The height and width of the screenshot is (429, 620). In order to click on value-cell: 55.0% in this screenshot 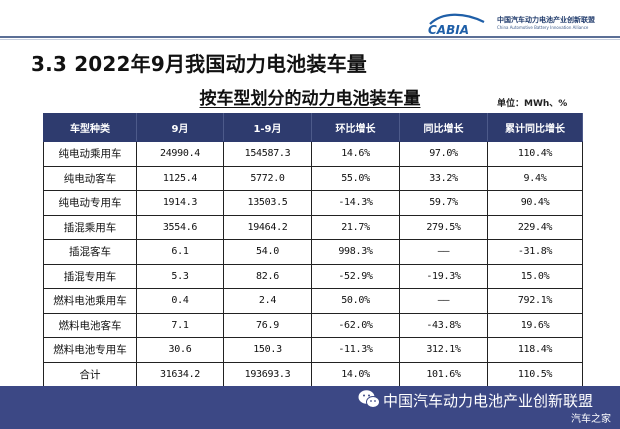, I will do `click(355, 178)`.